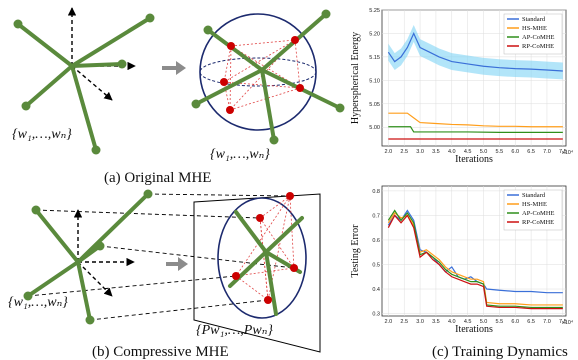  What do you see at coordinates (355, 251) in the screenshot?
I see `y-axis-label: Testing Error` at bounding box center [355, 251].